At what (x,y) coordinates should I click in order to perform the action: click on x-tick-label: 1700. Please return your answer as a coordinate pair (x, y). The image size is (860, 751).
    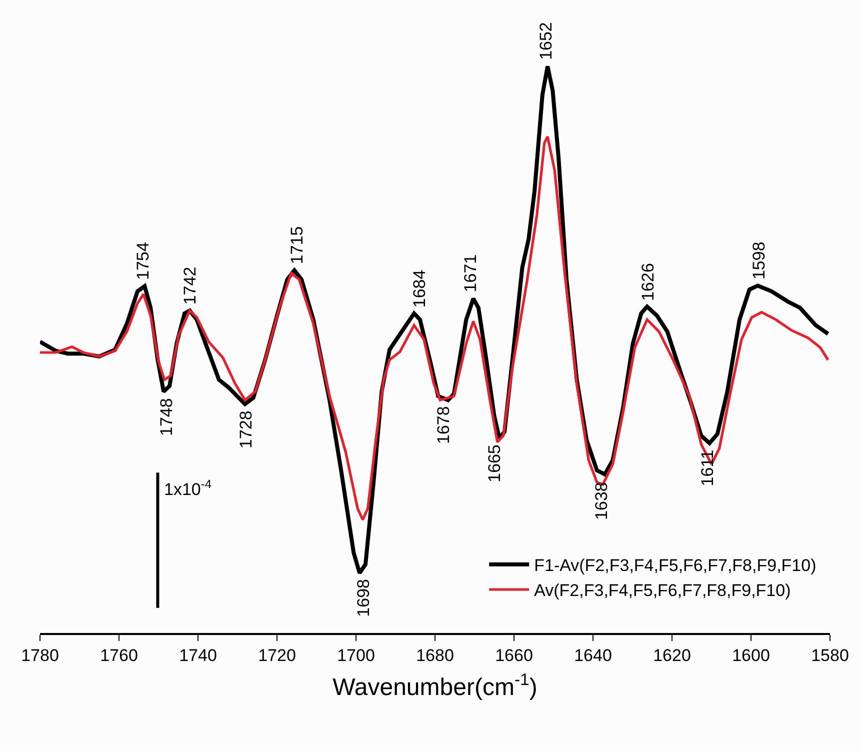
    Looking at the image, I should click on (356, 656).